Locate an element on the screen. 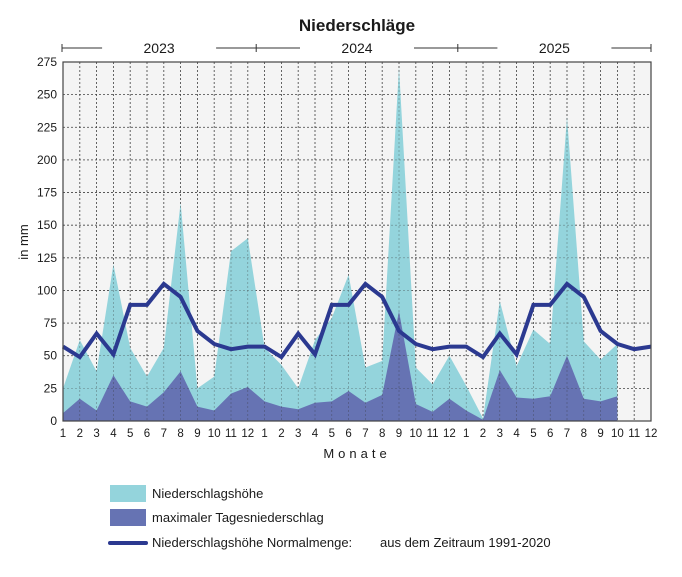  line-niederschlagshöhe-normalmenge is located at coordinates (356, 320).